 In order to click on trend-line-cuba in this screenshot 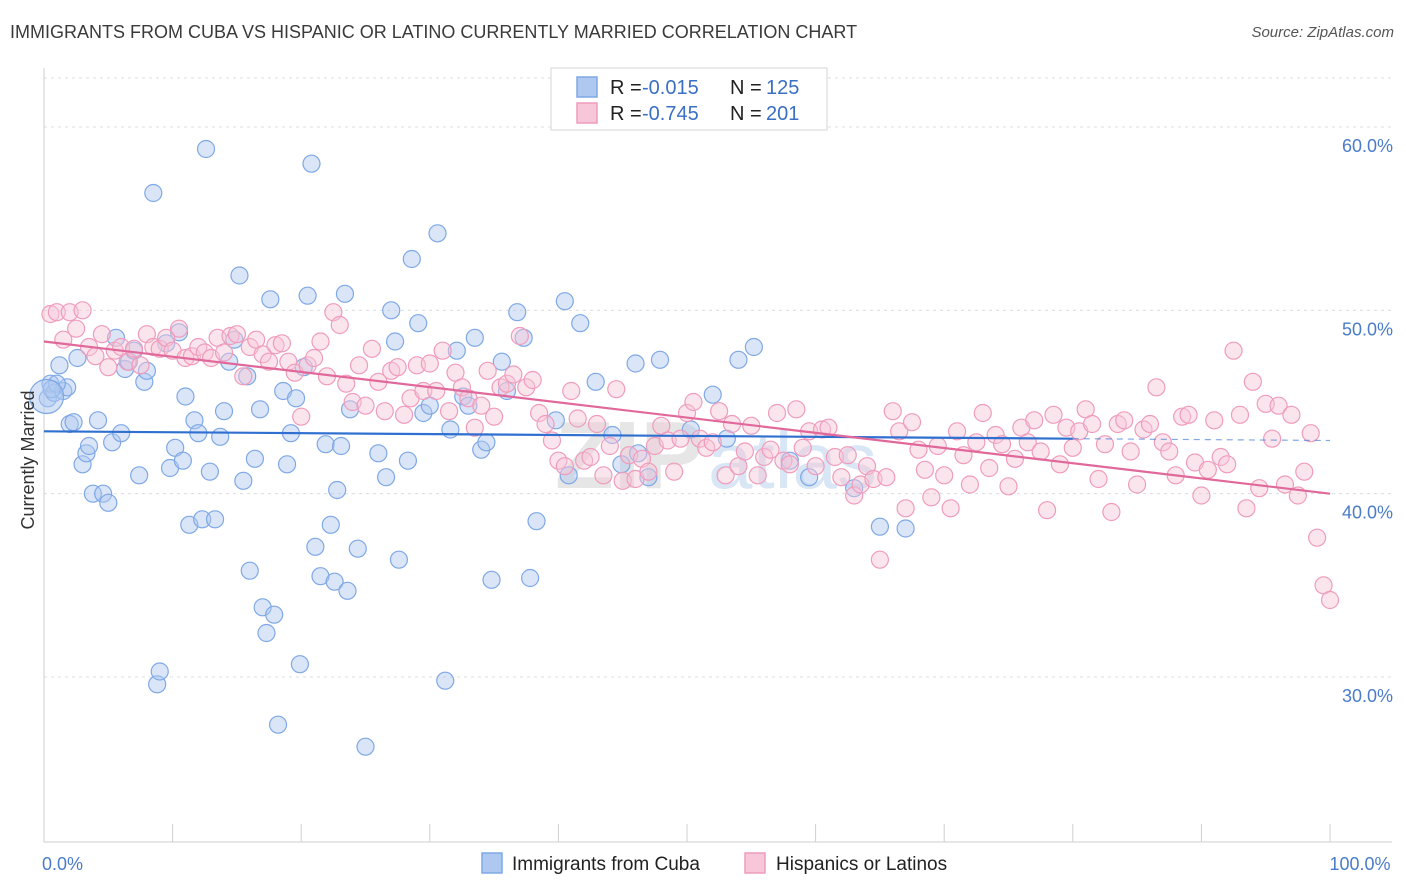, I will do `click(558, 435)`.